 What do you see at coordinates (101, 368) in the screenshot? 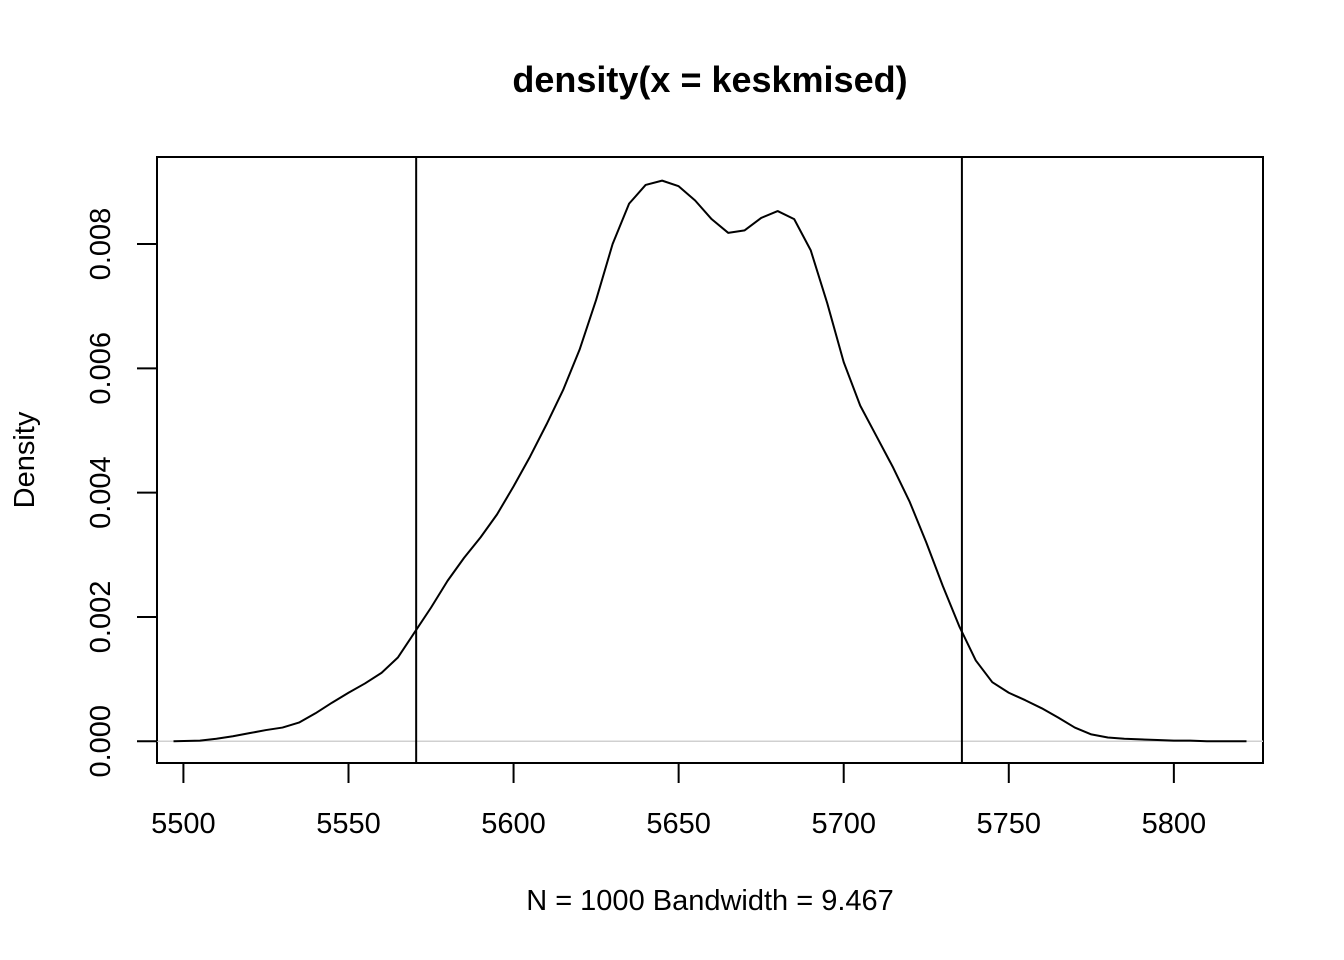
I see `y-tick-label: 0.006` at bounding box center [101, 368].